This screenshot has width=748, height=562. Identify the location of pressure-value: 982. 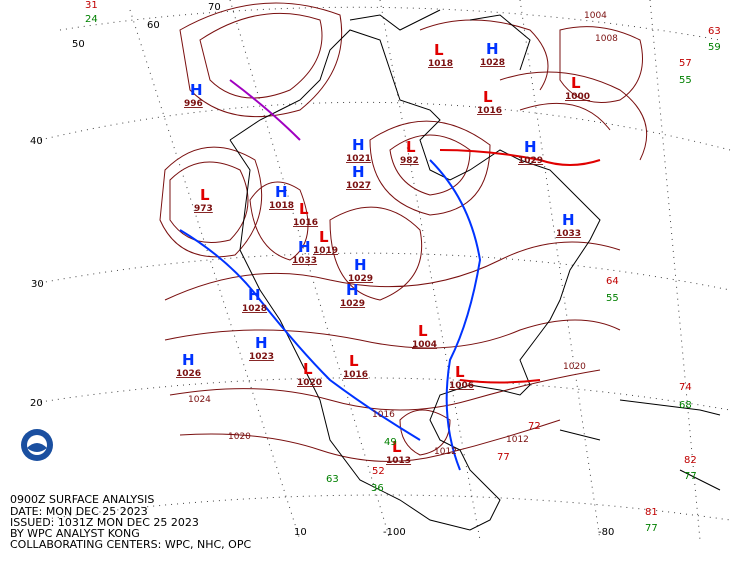
(409, 161).